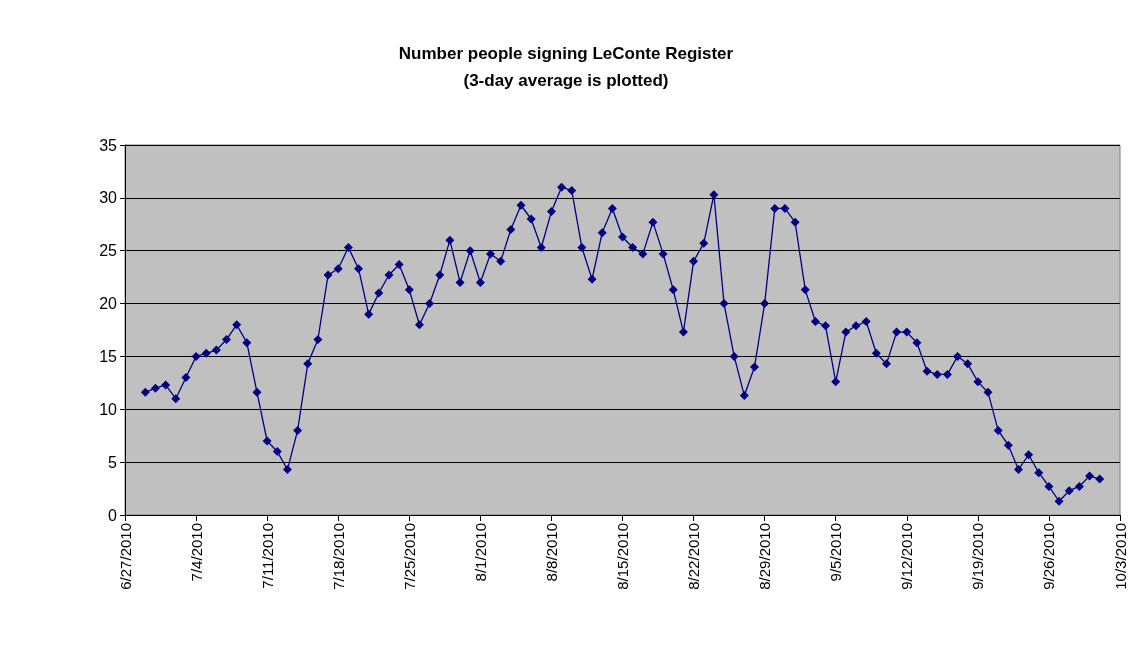 The width and height of the screenshot is (1132, 654). I want to click on x-tick-label: 9/5/2010, so click(836, 552).